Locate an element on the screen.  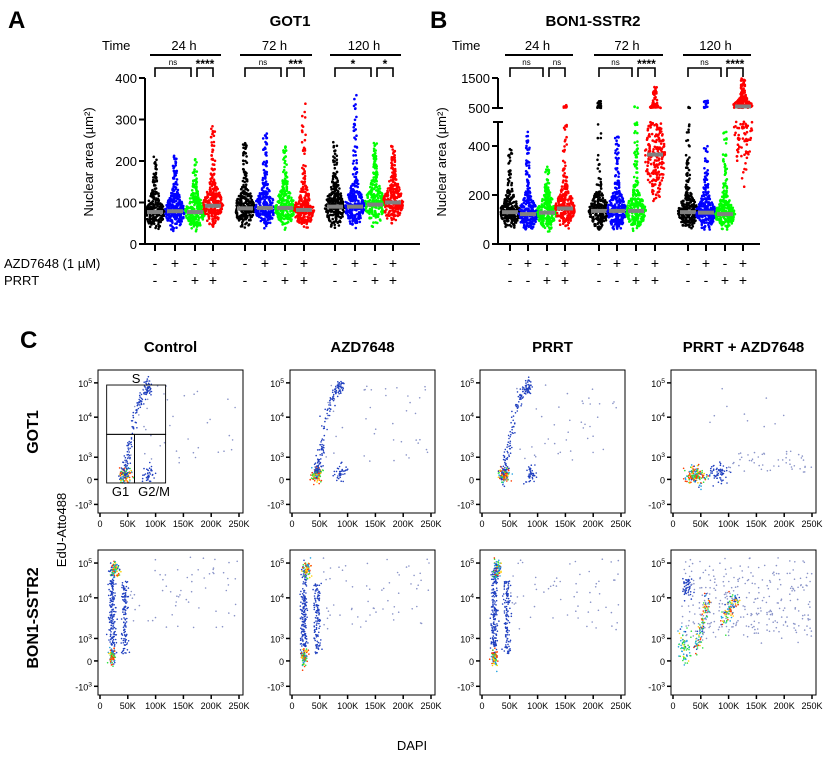
prrt-sign: + is located at coordinates (636, 280).